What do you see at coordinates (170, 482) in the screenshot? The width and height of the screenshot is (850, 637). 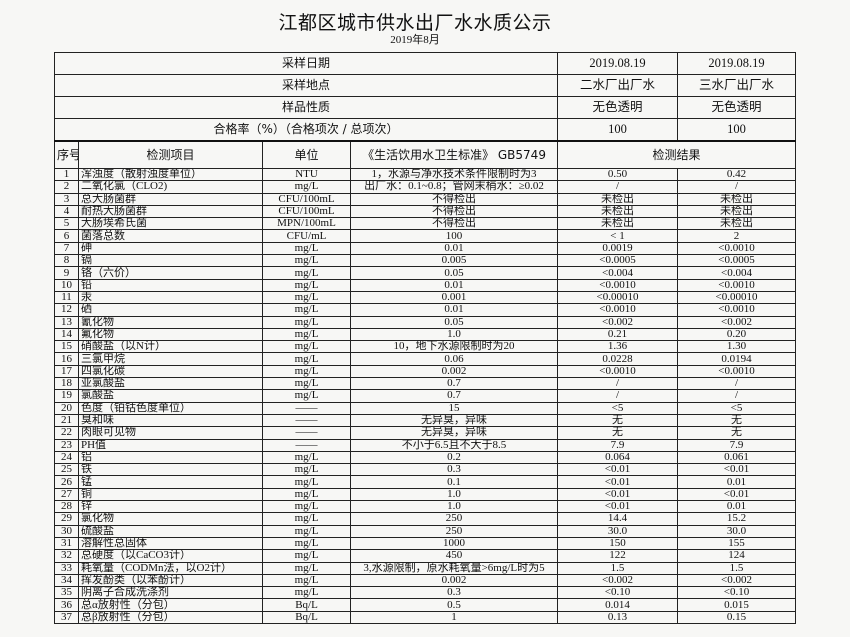 I see `item-name: 锰` at bounding box center [170, 482].